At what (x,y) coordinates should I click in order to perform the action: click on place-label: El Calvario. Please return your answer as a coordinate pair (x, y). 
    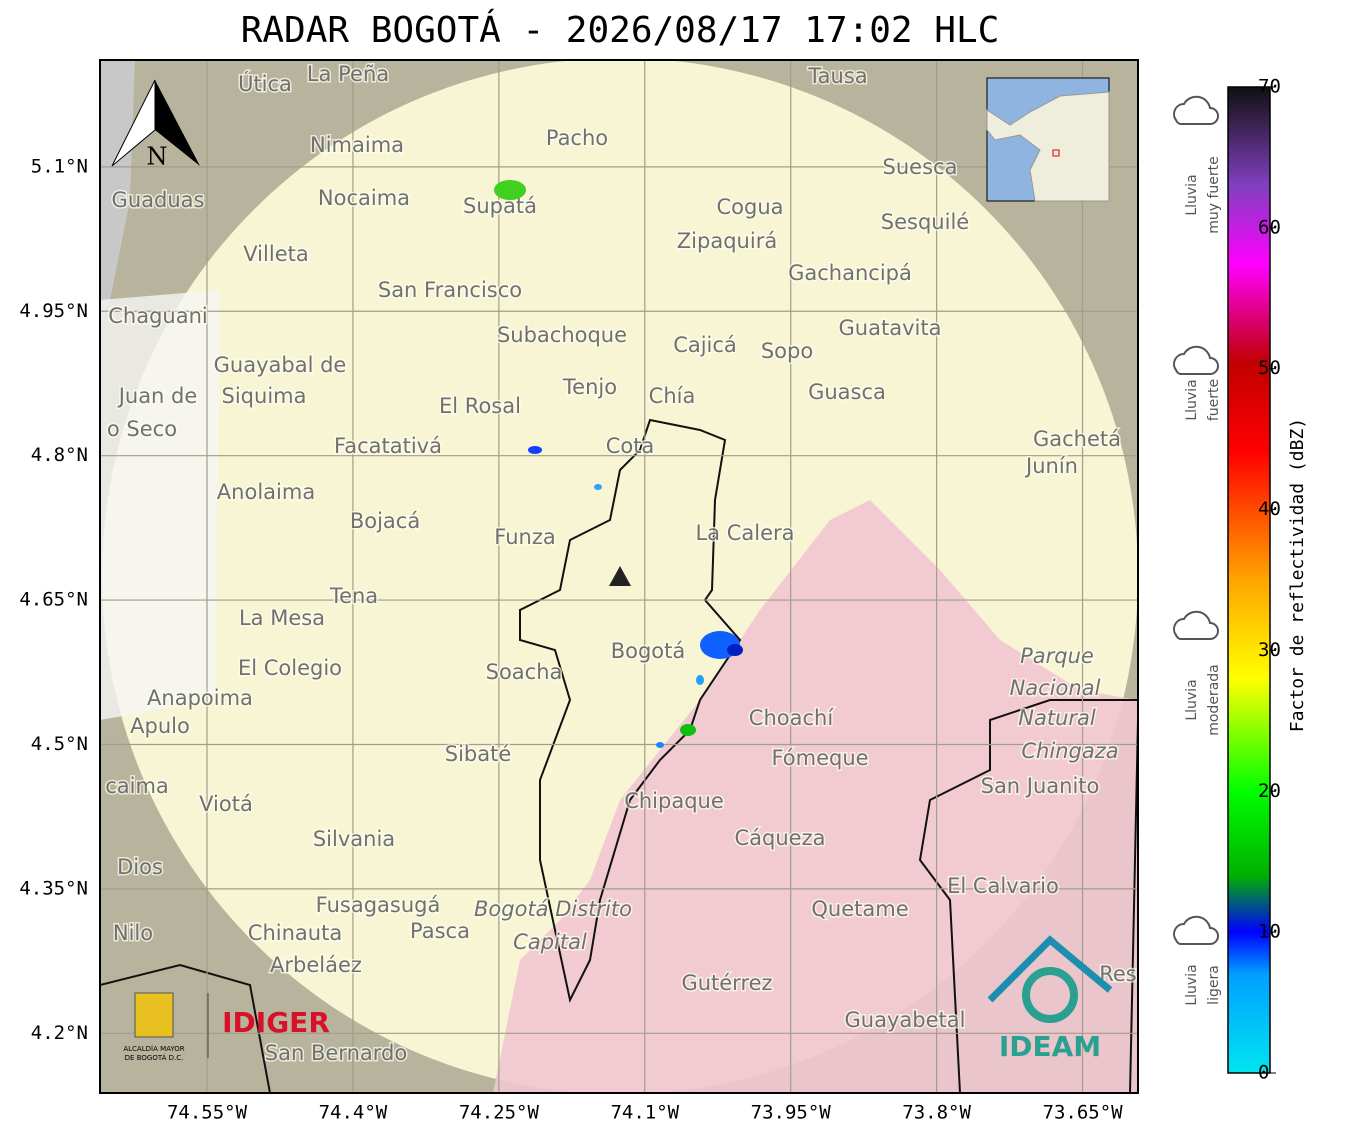
    Looking at the image, I should click on (1003, 886).